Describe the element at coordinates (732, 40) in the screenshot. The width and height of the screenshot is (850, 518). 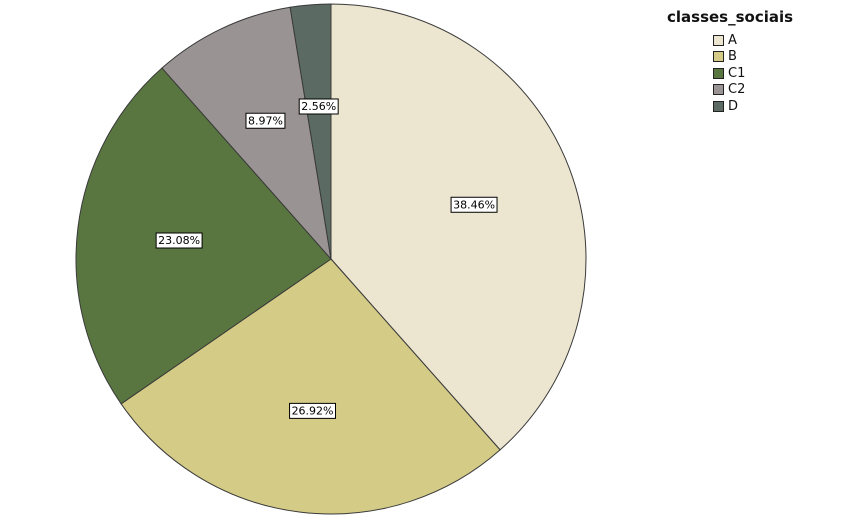
I see `legend-label-a: A` at that location.